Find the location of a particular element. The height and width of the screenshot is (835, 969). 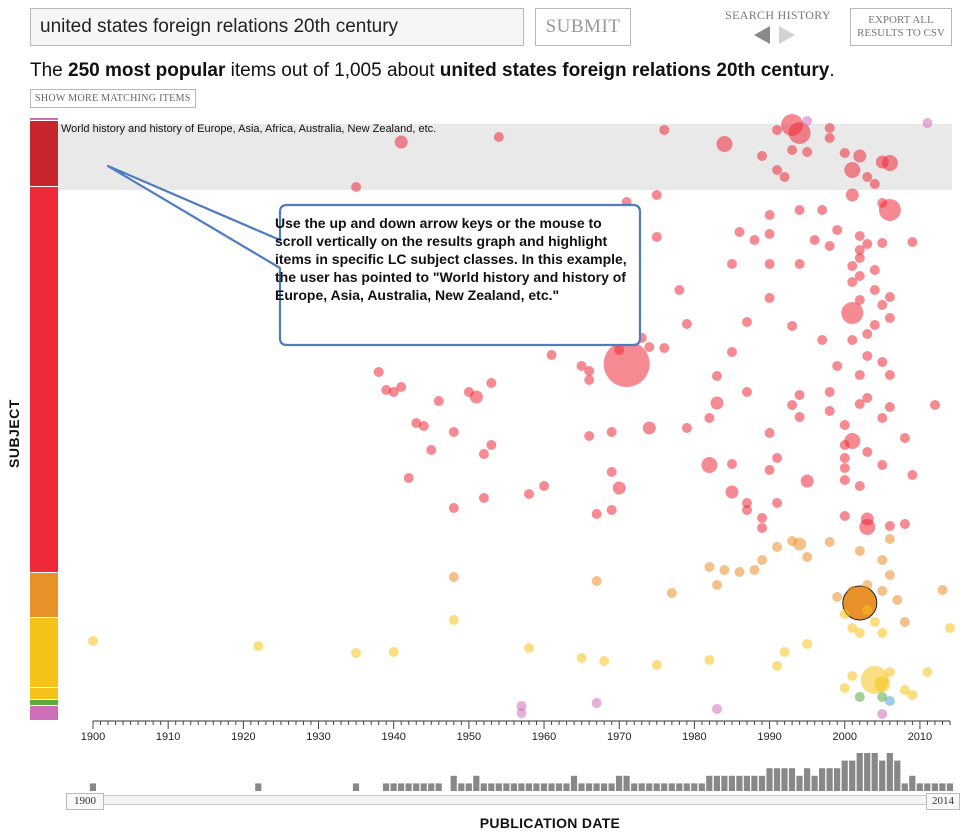

show-more-button: SHOW MORE MATCHING ITEMS is located at coordinates (113, 98).